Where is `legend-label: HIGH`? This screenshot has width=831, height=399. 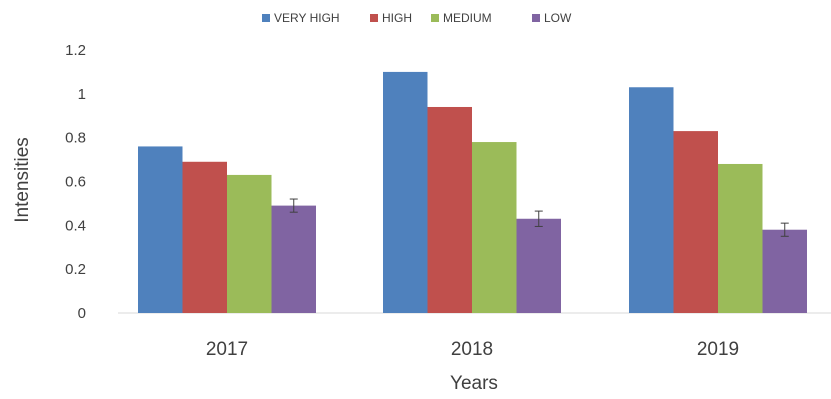 legend-label: HIGH is located at coordinates (397, 18).